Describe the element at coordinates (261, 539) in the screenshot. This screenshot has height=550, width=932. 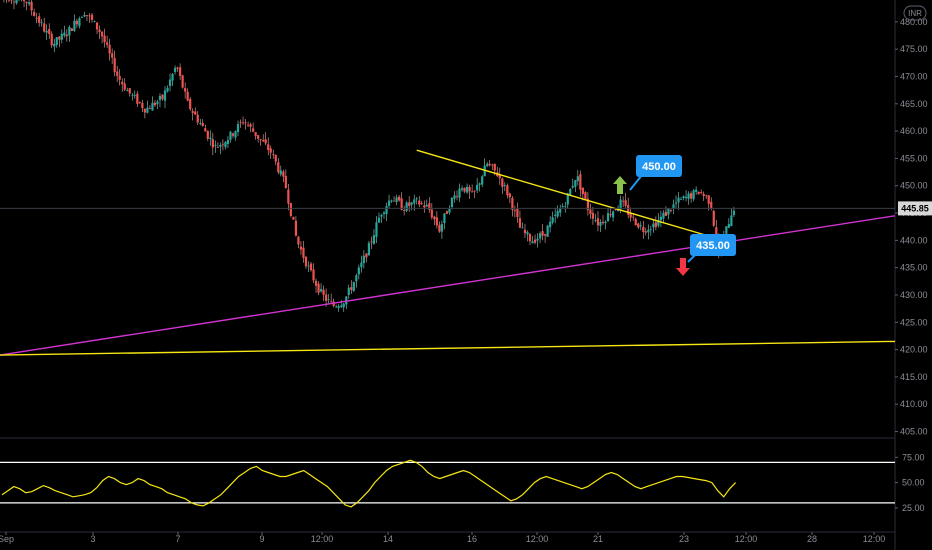
I see `time-tick-label: 9` at that location.